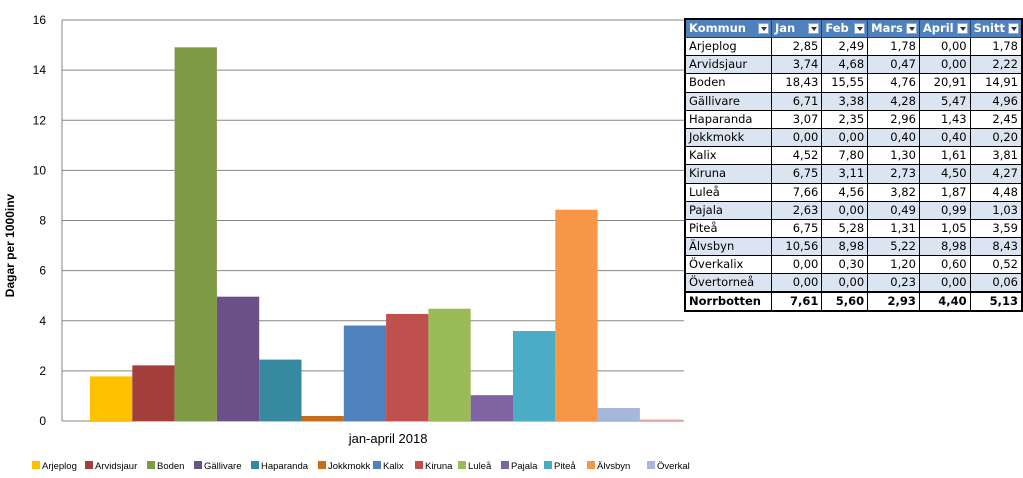  What do you see at coordinates (996, 210) in the screenshot?
I see `table-cell-value: 1,03` at bounding box center [996, 210].